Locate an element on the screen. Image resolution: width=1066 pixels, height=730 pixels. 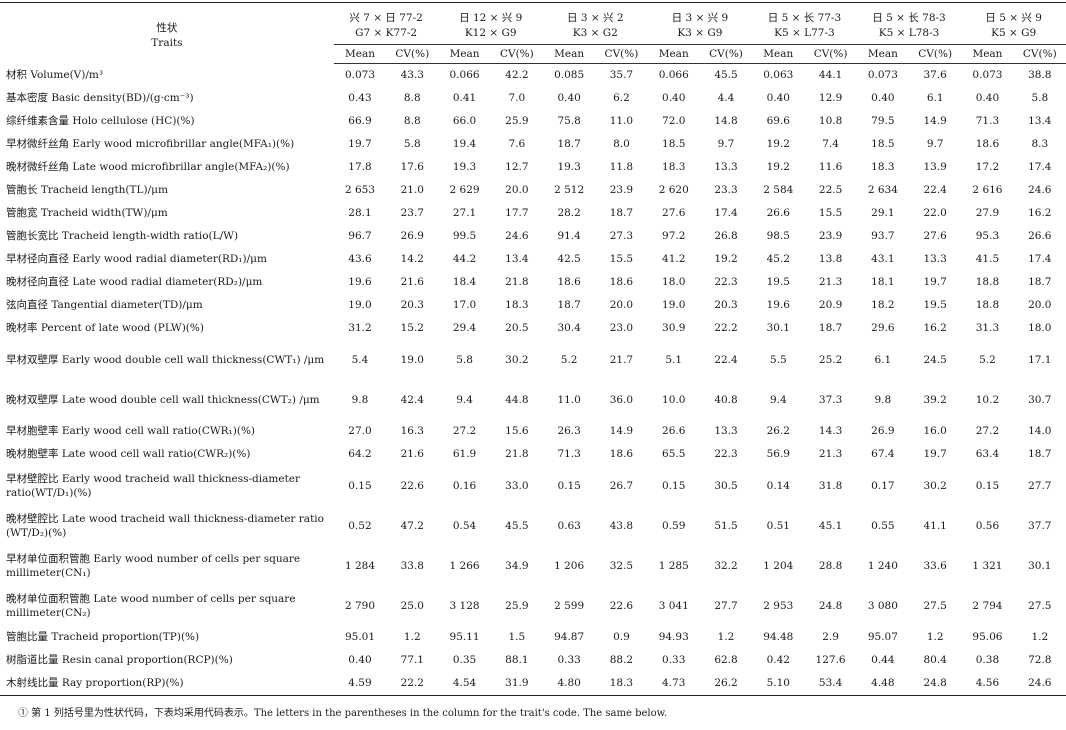
cv-cell: 51.5 is located at coordinates (726, 525).